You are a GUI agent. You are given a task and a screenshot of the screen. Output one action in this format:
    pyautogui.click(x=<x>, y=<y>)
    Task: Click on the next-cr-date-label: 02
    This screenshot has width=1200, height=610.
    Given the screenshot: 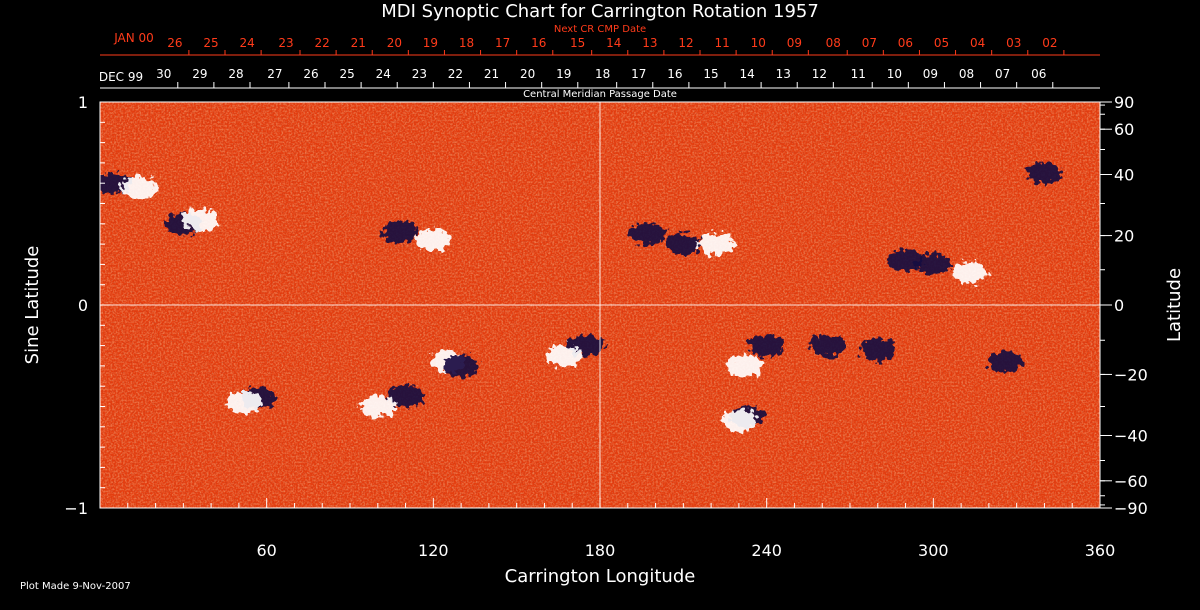 What is the action you would take?
    pyautogui.click(x=1049, y=43)
    